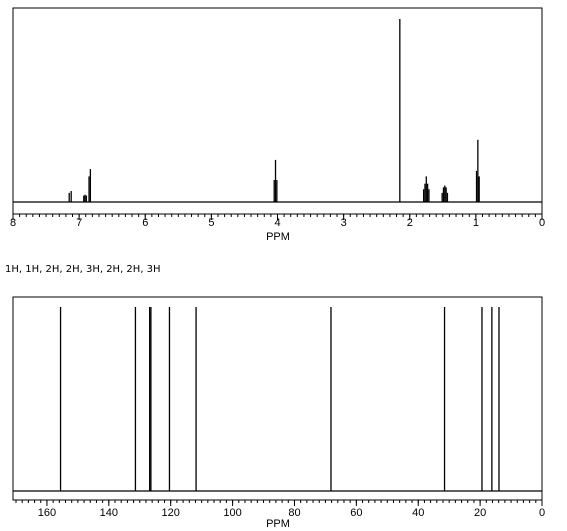 The image size is (567, 531). What do you see at coordinates (344, 223) in the screenshot?
I see `h1-x-tick-label: 3` at bounding box center [344, 223].